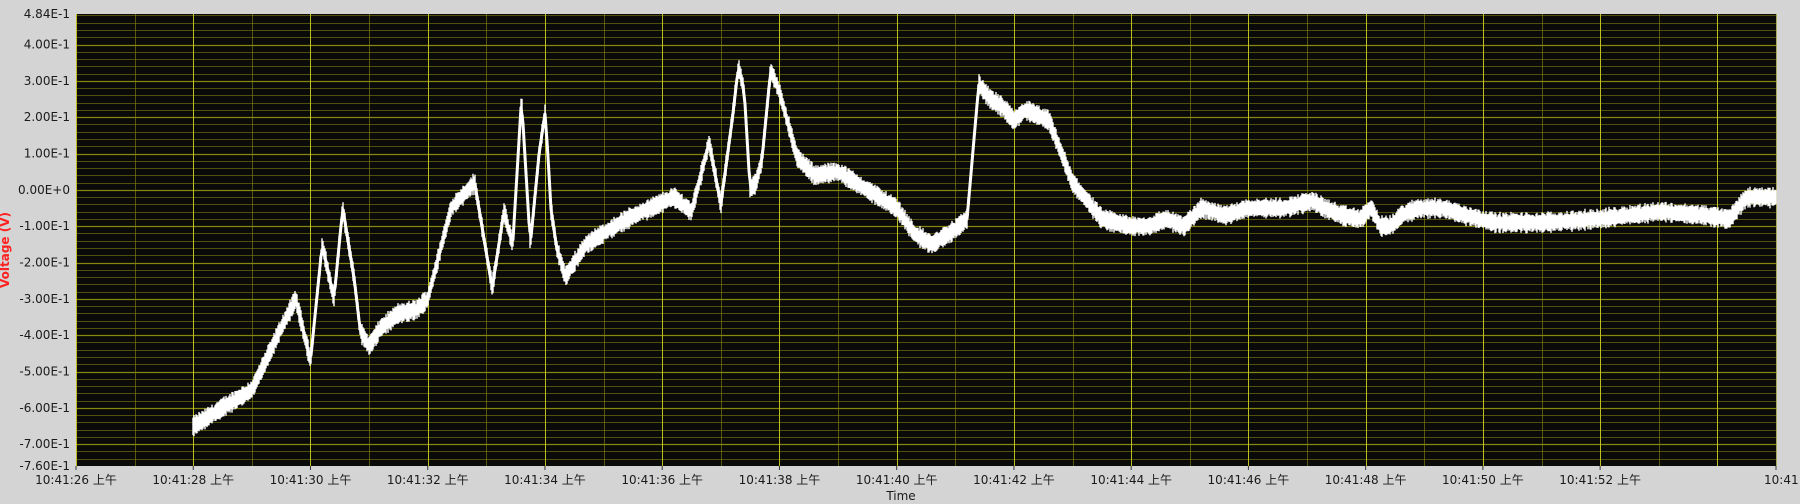  I want to click on x-tick-label: 10:41:46 上午, so click(1249, 480).